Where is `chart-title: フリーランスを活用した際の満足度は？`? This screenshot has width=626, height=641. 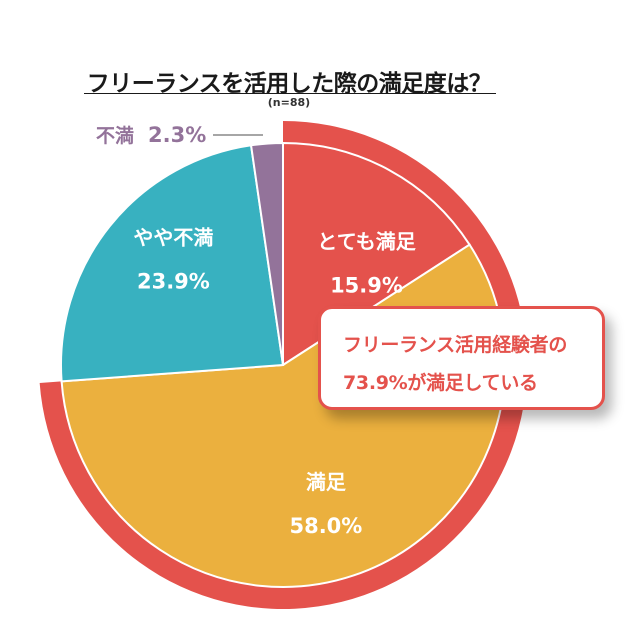
chart-title: フリーランスを活用した際の満足度は？ is located at coordinates (289, 84).